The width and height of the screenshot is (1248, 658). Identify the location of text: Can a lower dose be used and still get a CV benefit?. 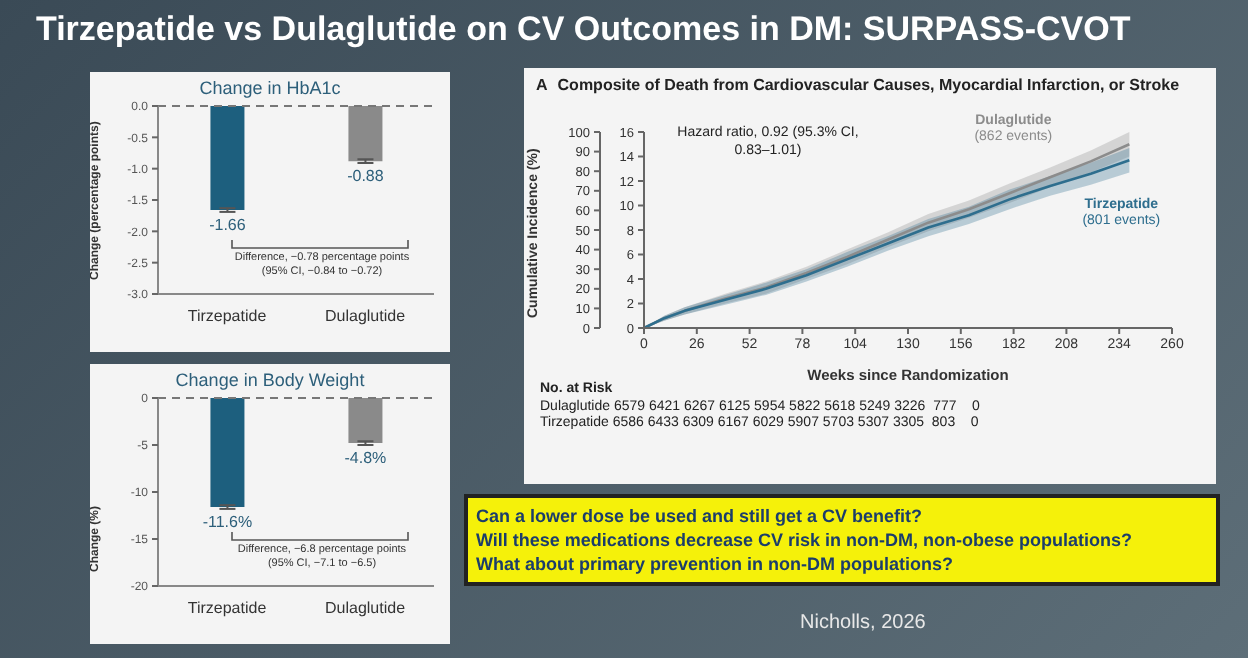
(700, 516).